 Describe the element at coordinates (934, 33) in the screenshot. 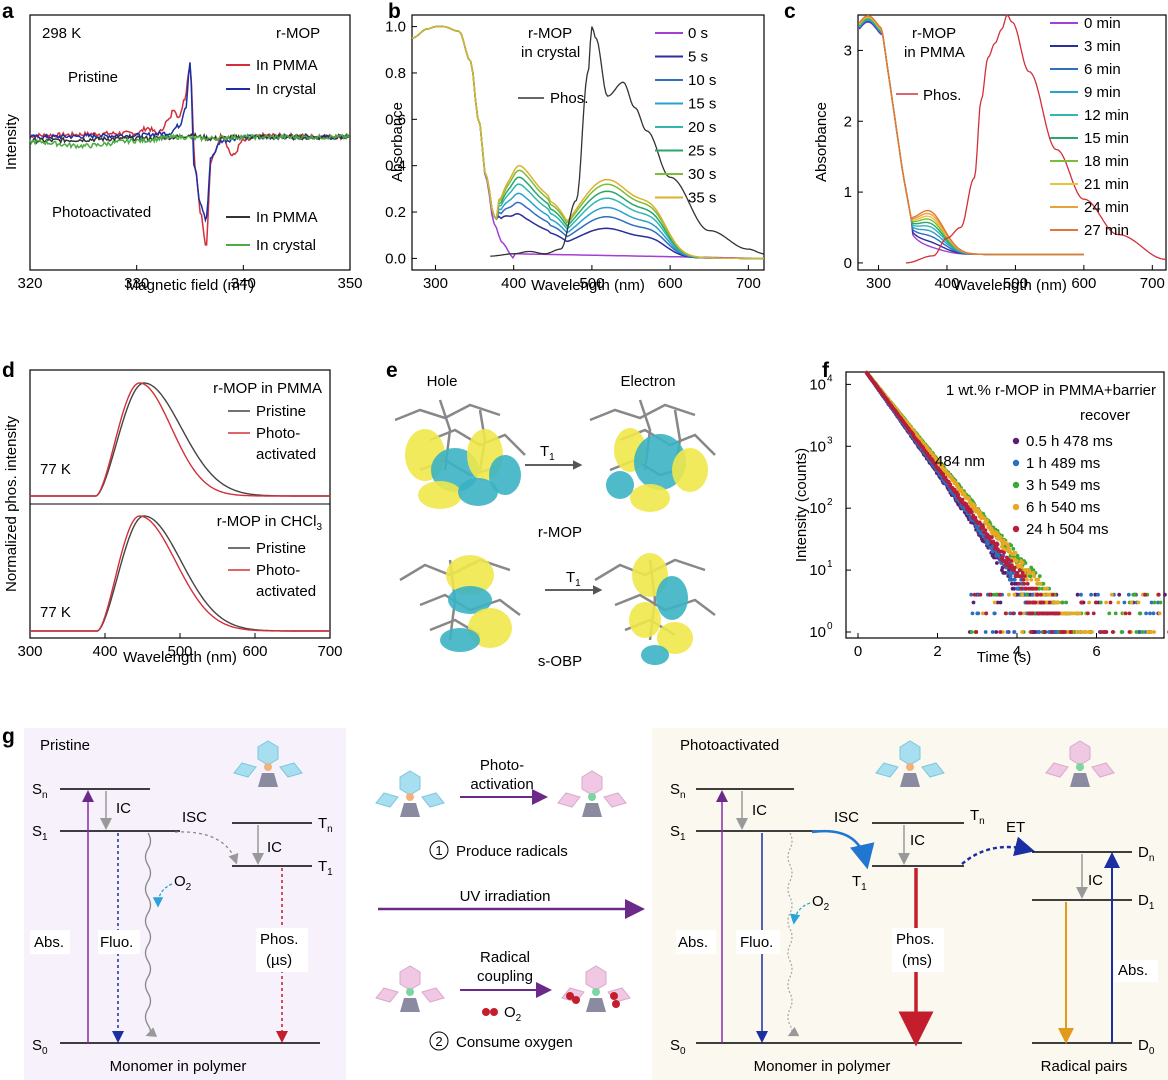

I see `panel-c-compound: r-MOP` at that location.